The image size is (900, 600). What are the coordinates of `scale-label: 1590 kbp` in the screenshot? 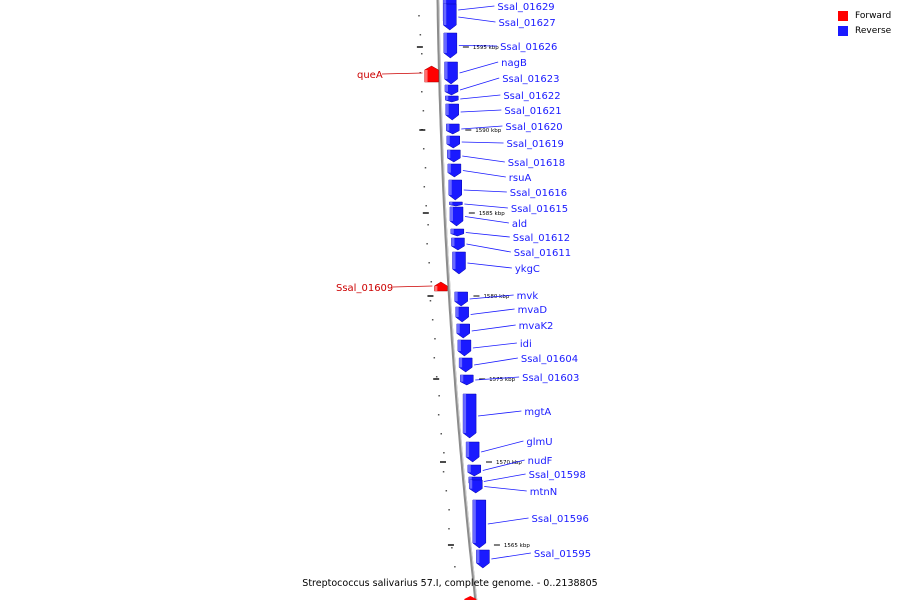 It's located at (488, 131).